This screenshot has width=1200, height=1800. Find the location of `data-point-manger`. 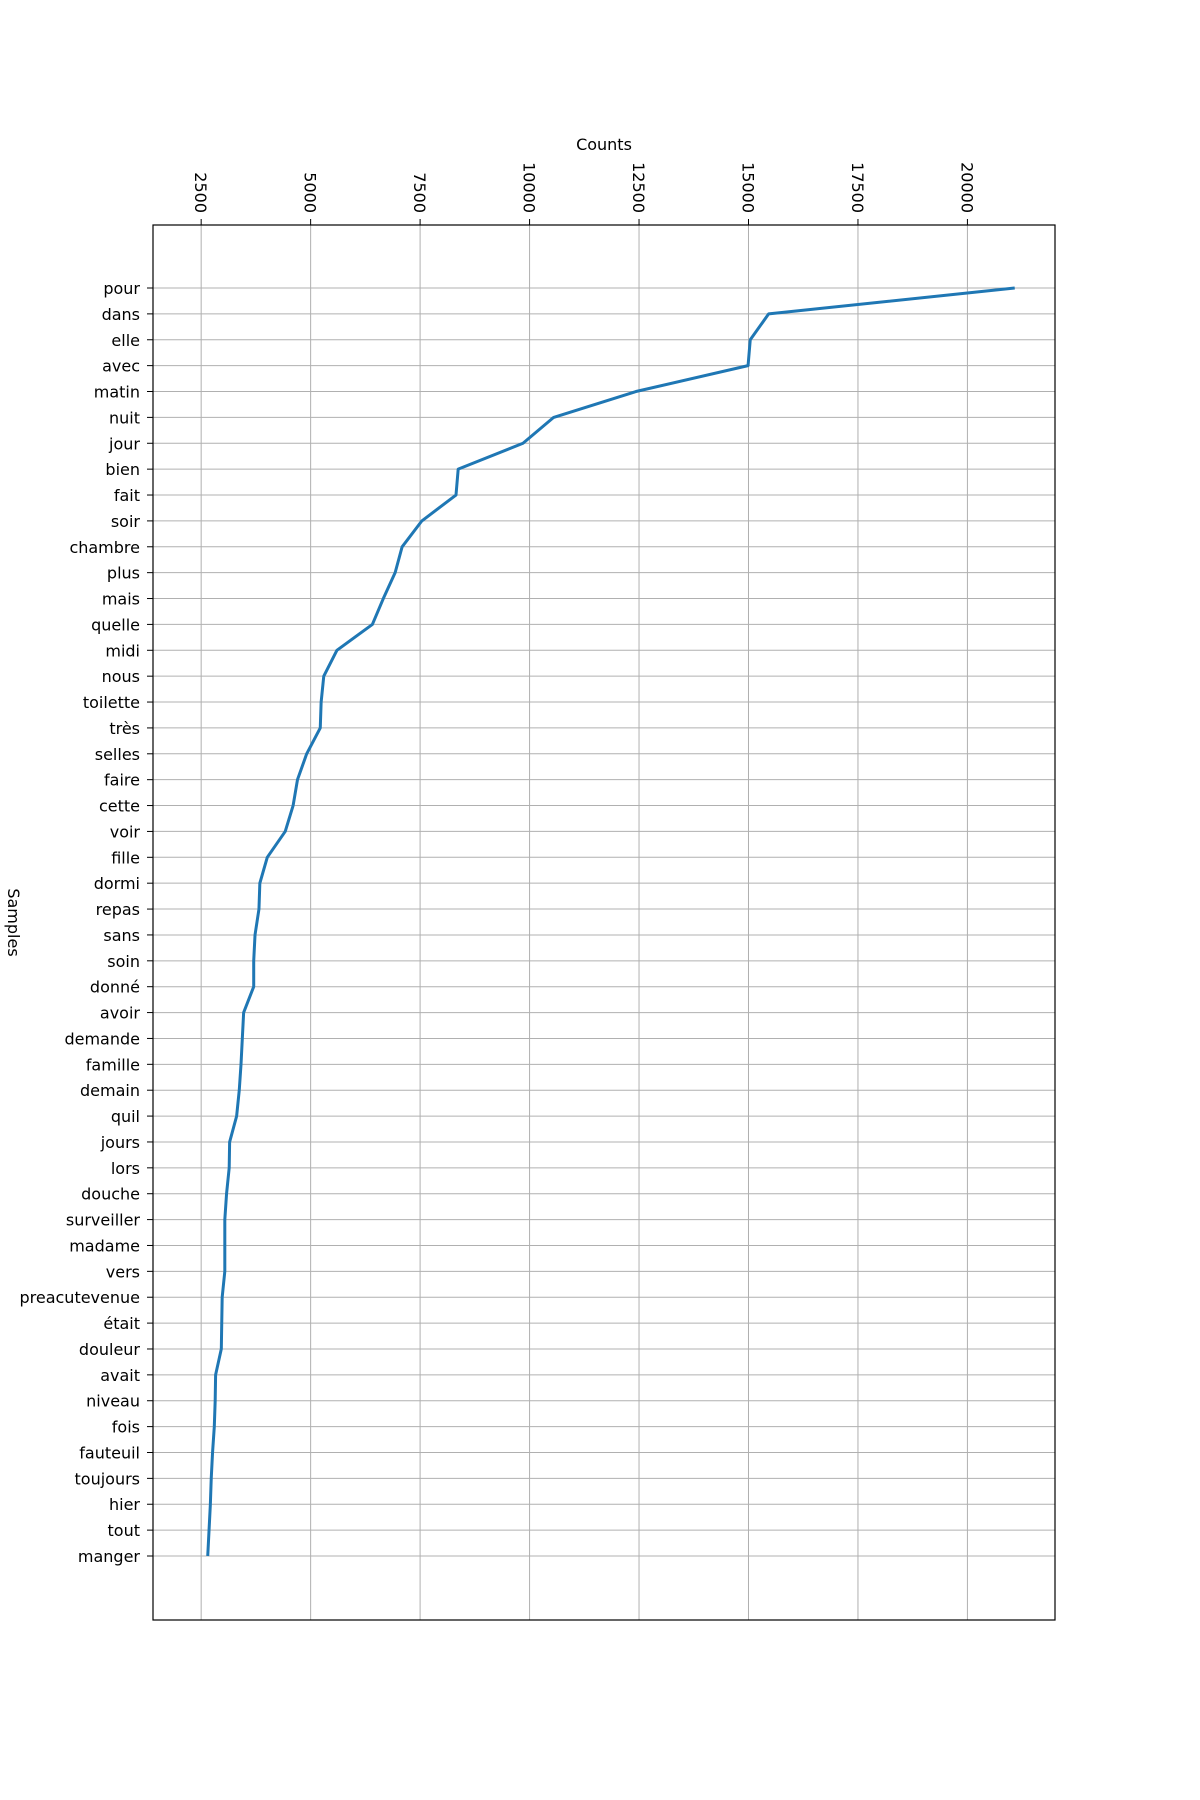

data-point-manger is located at coordinates (207, 1556).